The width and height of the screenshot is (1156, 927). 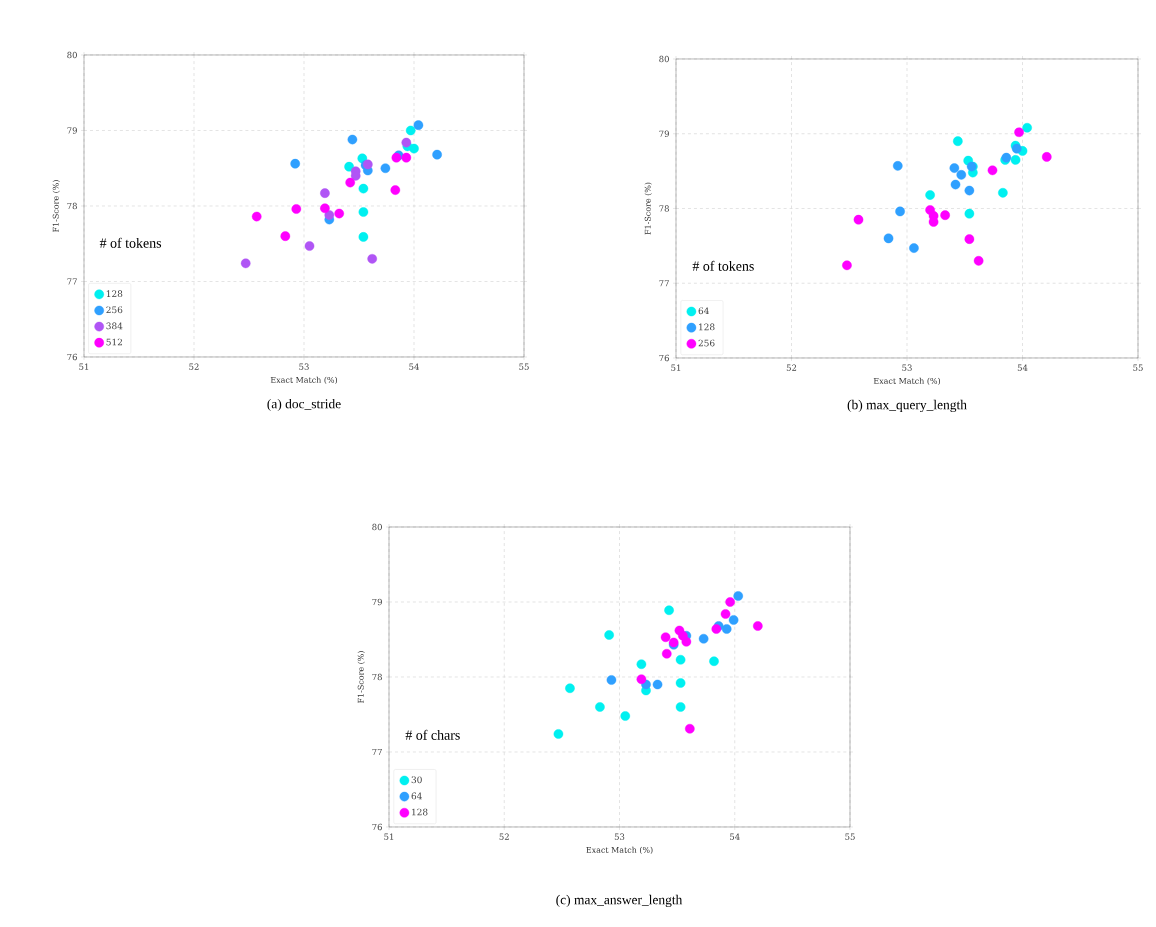 I want to click on text: (c) max_answer_length, so click(x=619, y=901).